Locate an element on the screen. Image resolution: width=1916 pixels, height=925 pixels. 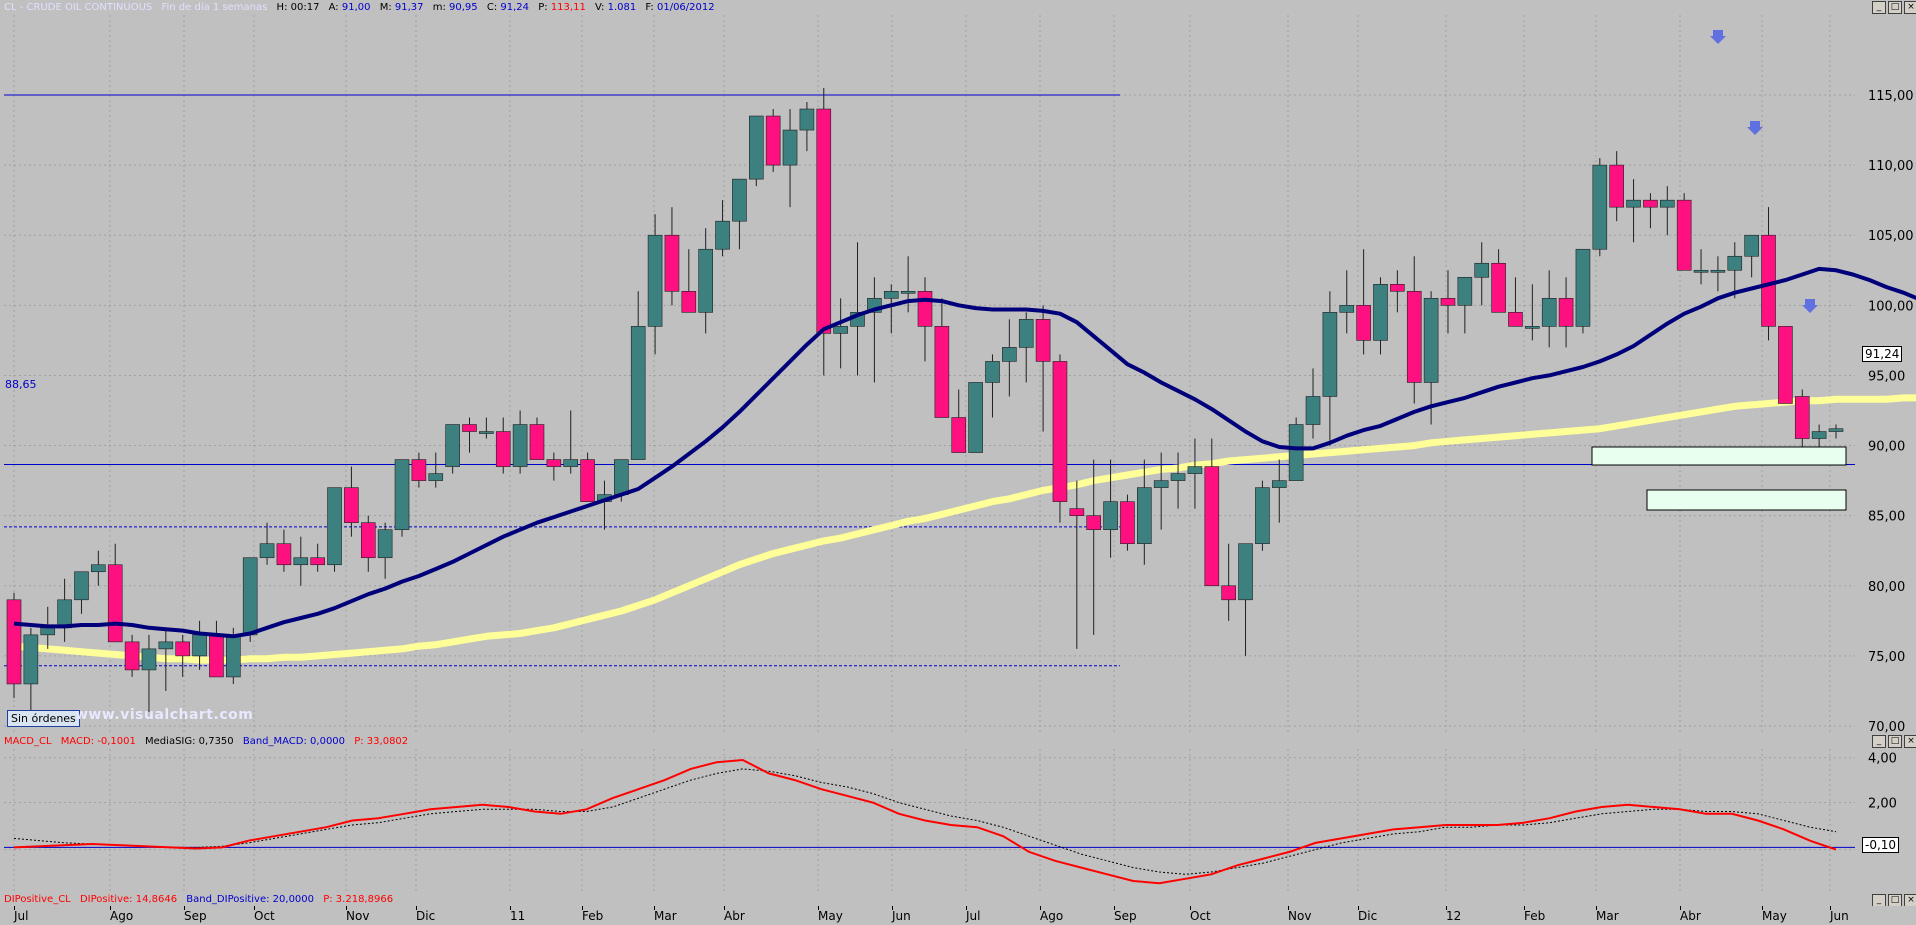
target-box-lower is located at coordinates (1746, 500).